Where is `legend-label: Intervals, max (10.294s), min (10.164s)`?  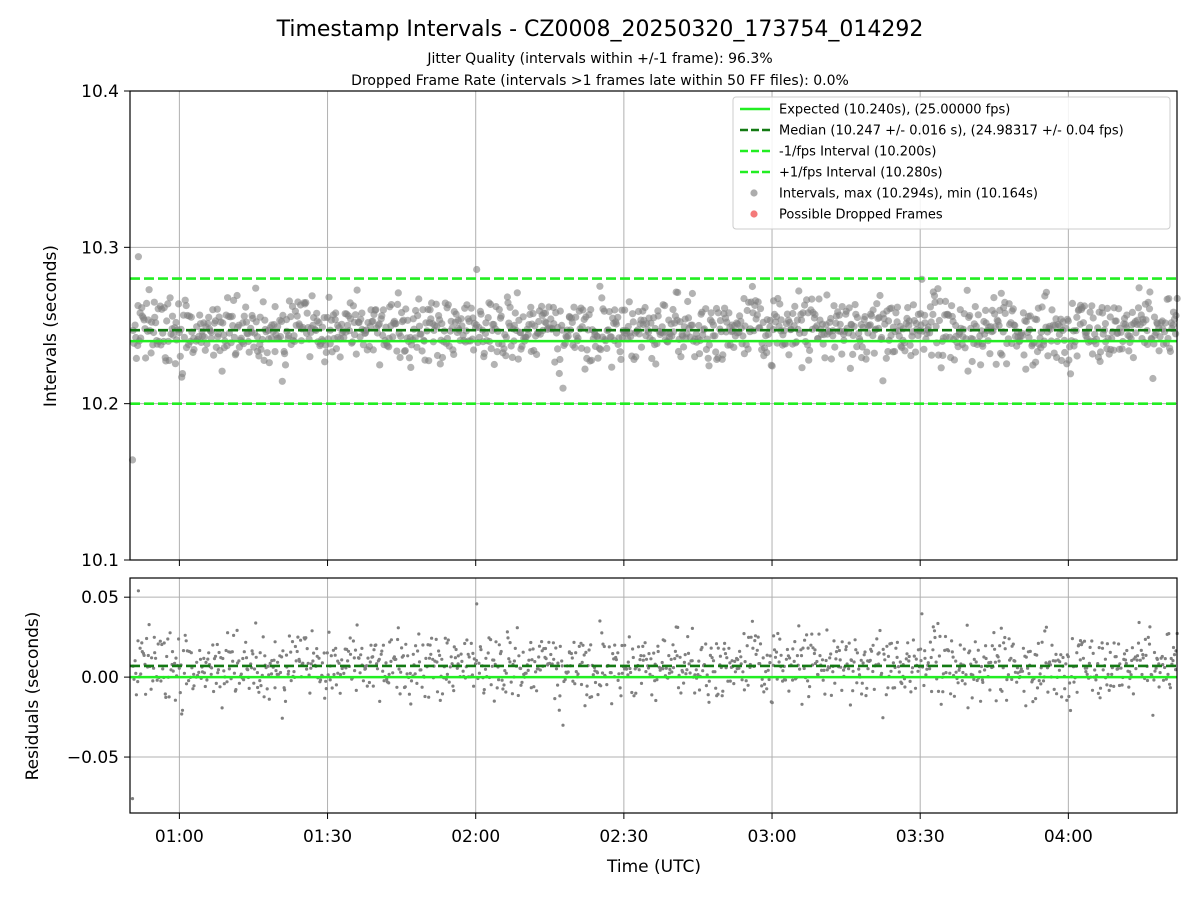 legend-label: Intervals, max (10.294s), min (10.164s) is located at coordinates (908, 194).